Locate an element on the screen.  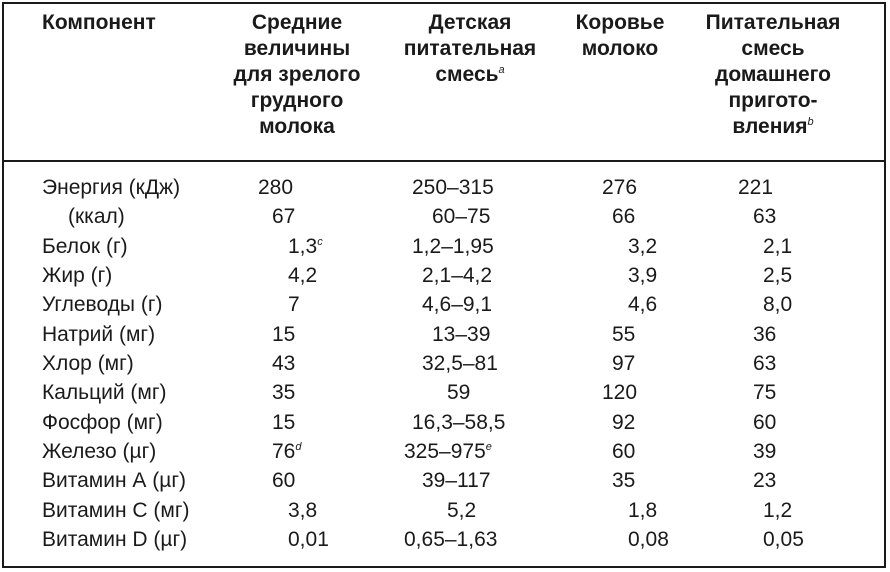
cell-value: 2,1–4,2 is located at coordinates (457, 275).